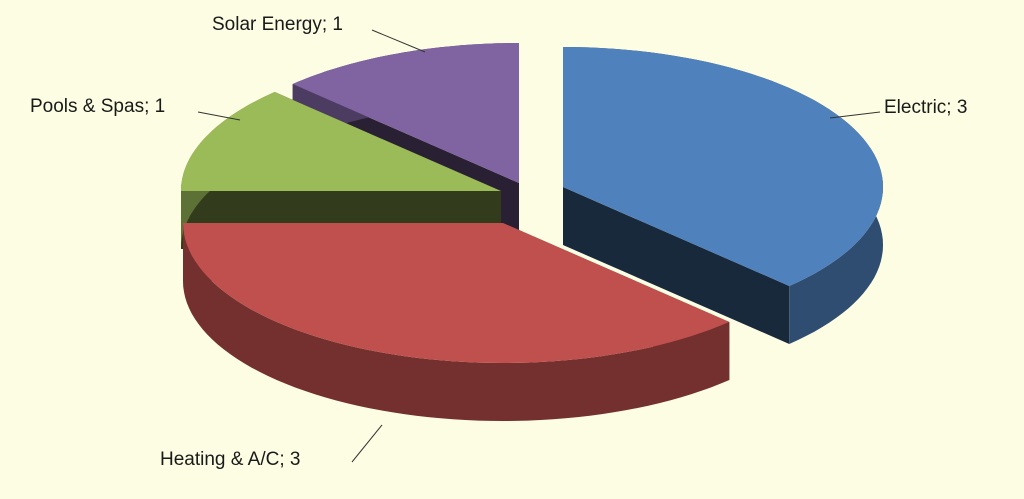  I want to click on data-label: Pools & Spas; 1, so click(97, 106).